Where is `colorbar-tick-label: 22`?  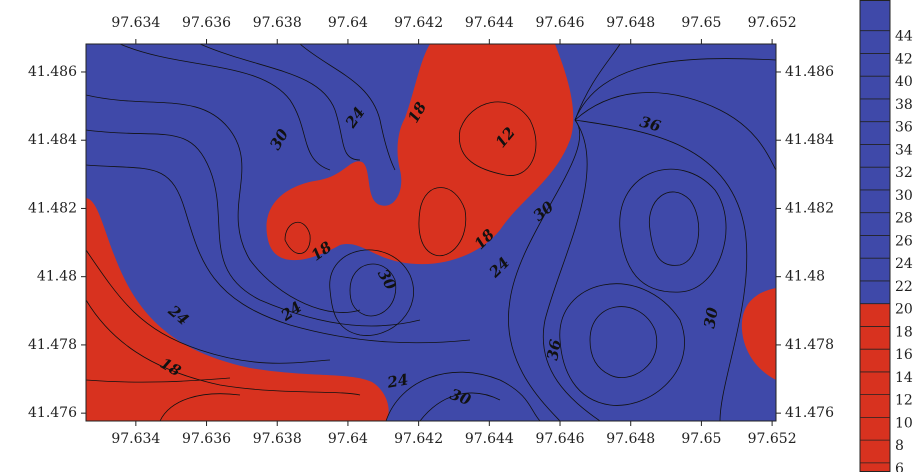
colorbar-tick-label: 22 is located at coordinates (904, 287).